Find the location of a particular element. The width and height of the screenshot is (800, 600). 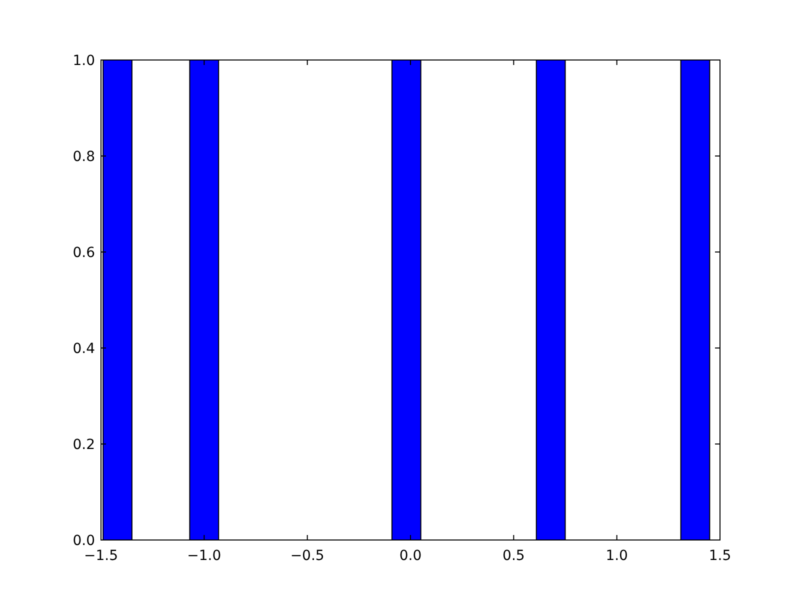

y-tick-label: 1.0 is located at coordinates (83, 60).